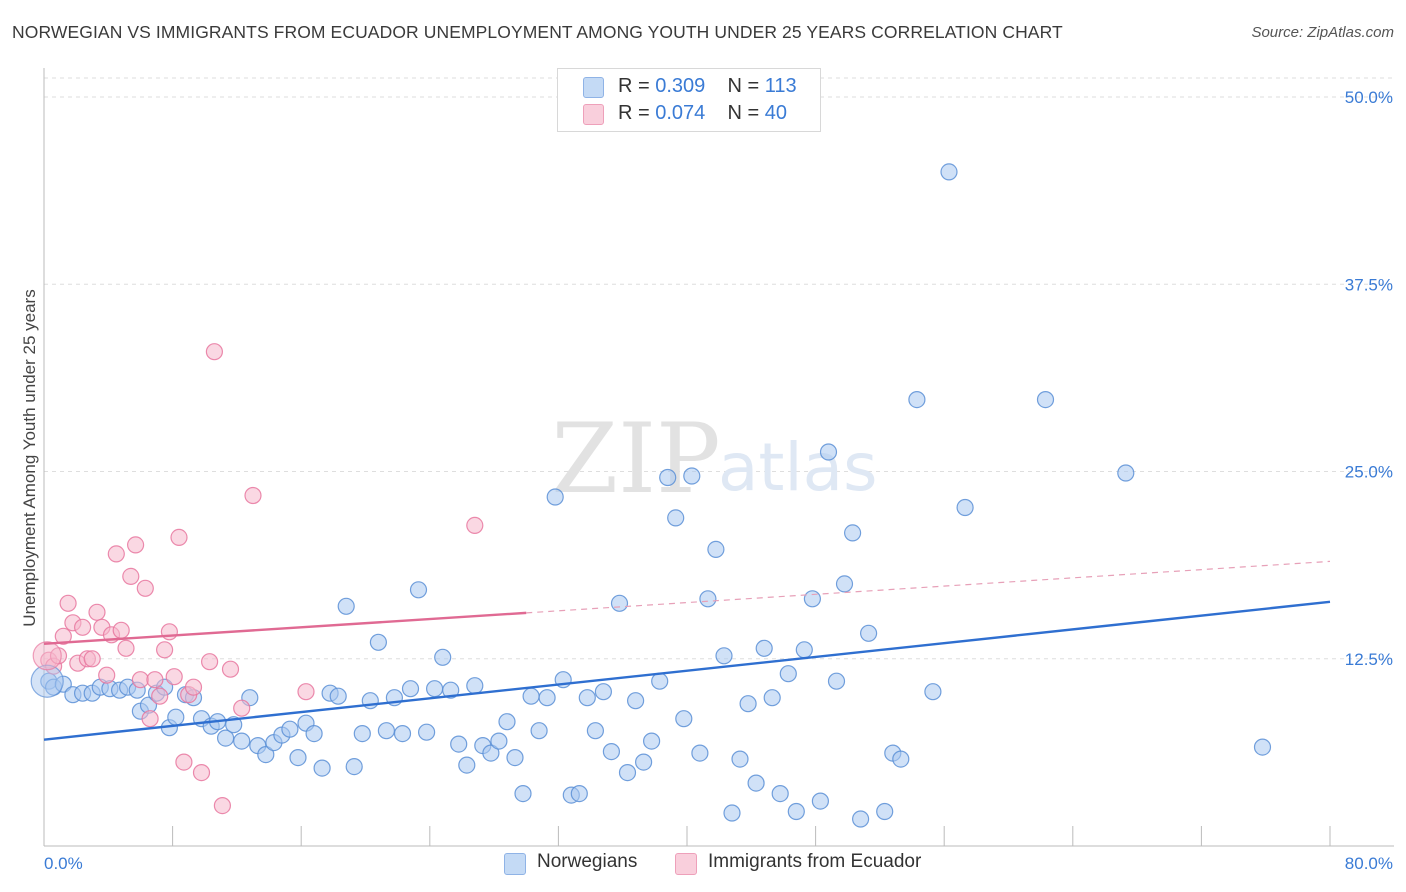  What do you see at coordinates (687, 670) in the screenshot?
I see `trendline-norwegians` at bounding box center [687, 670].